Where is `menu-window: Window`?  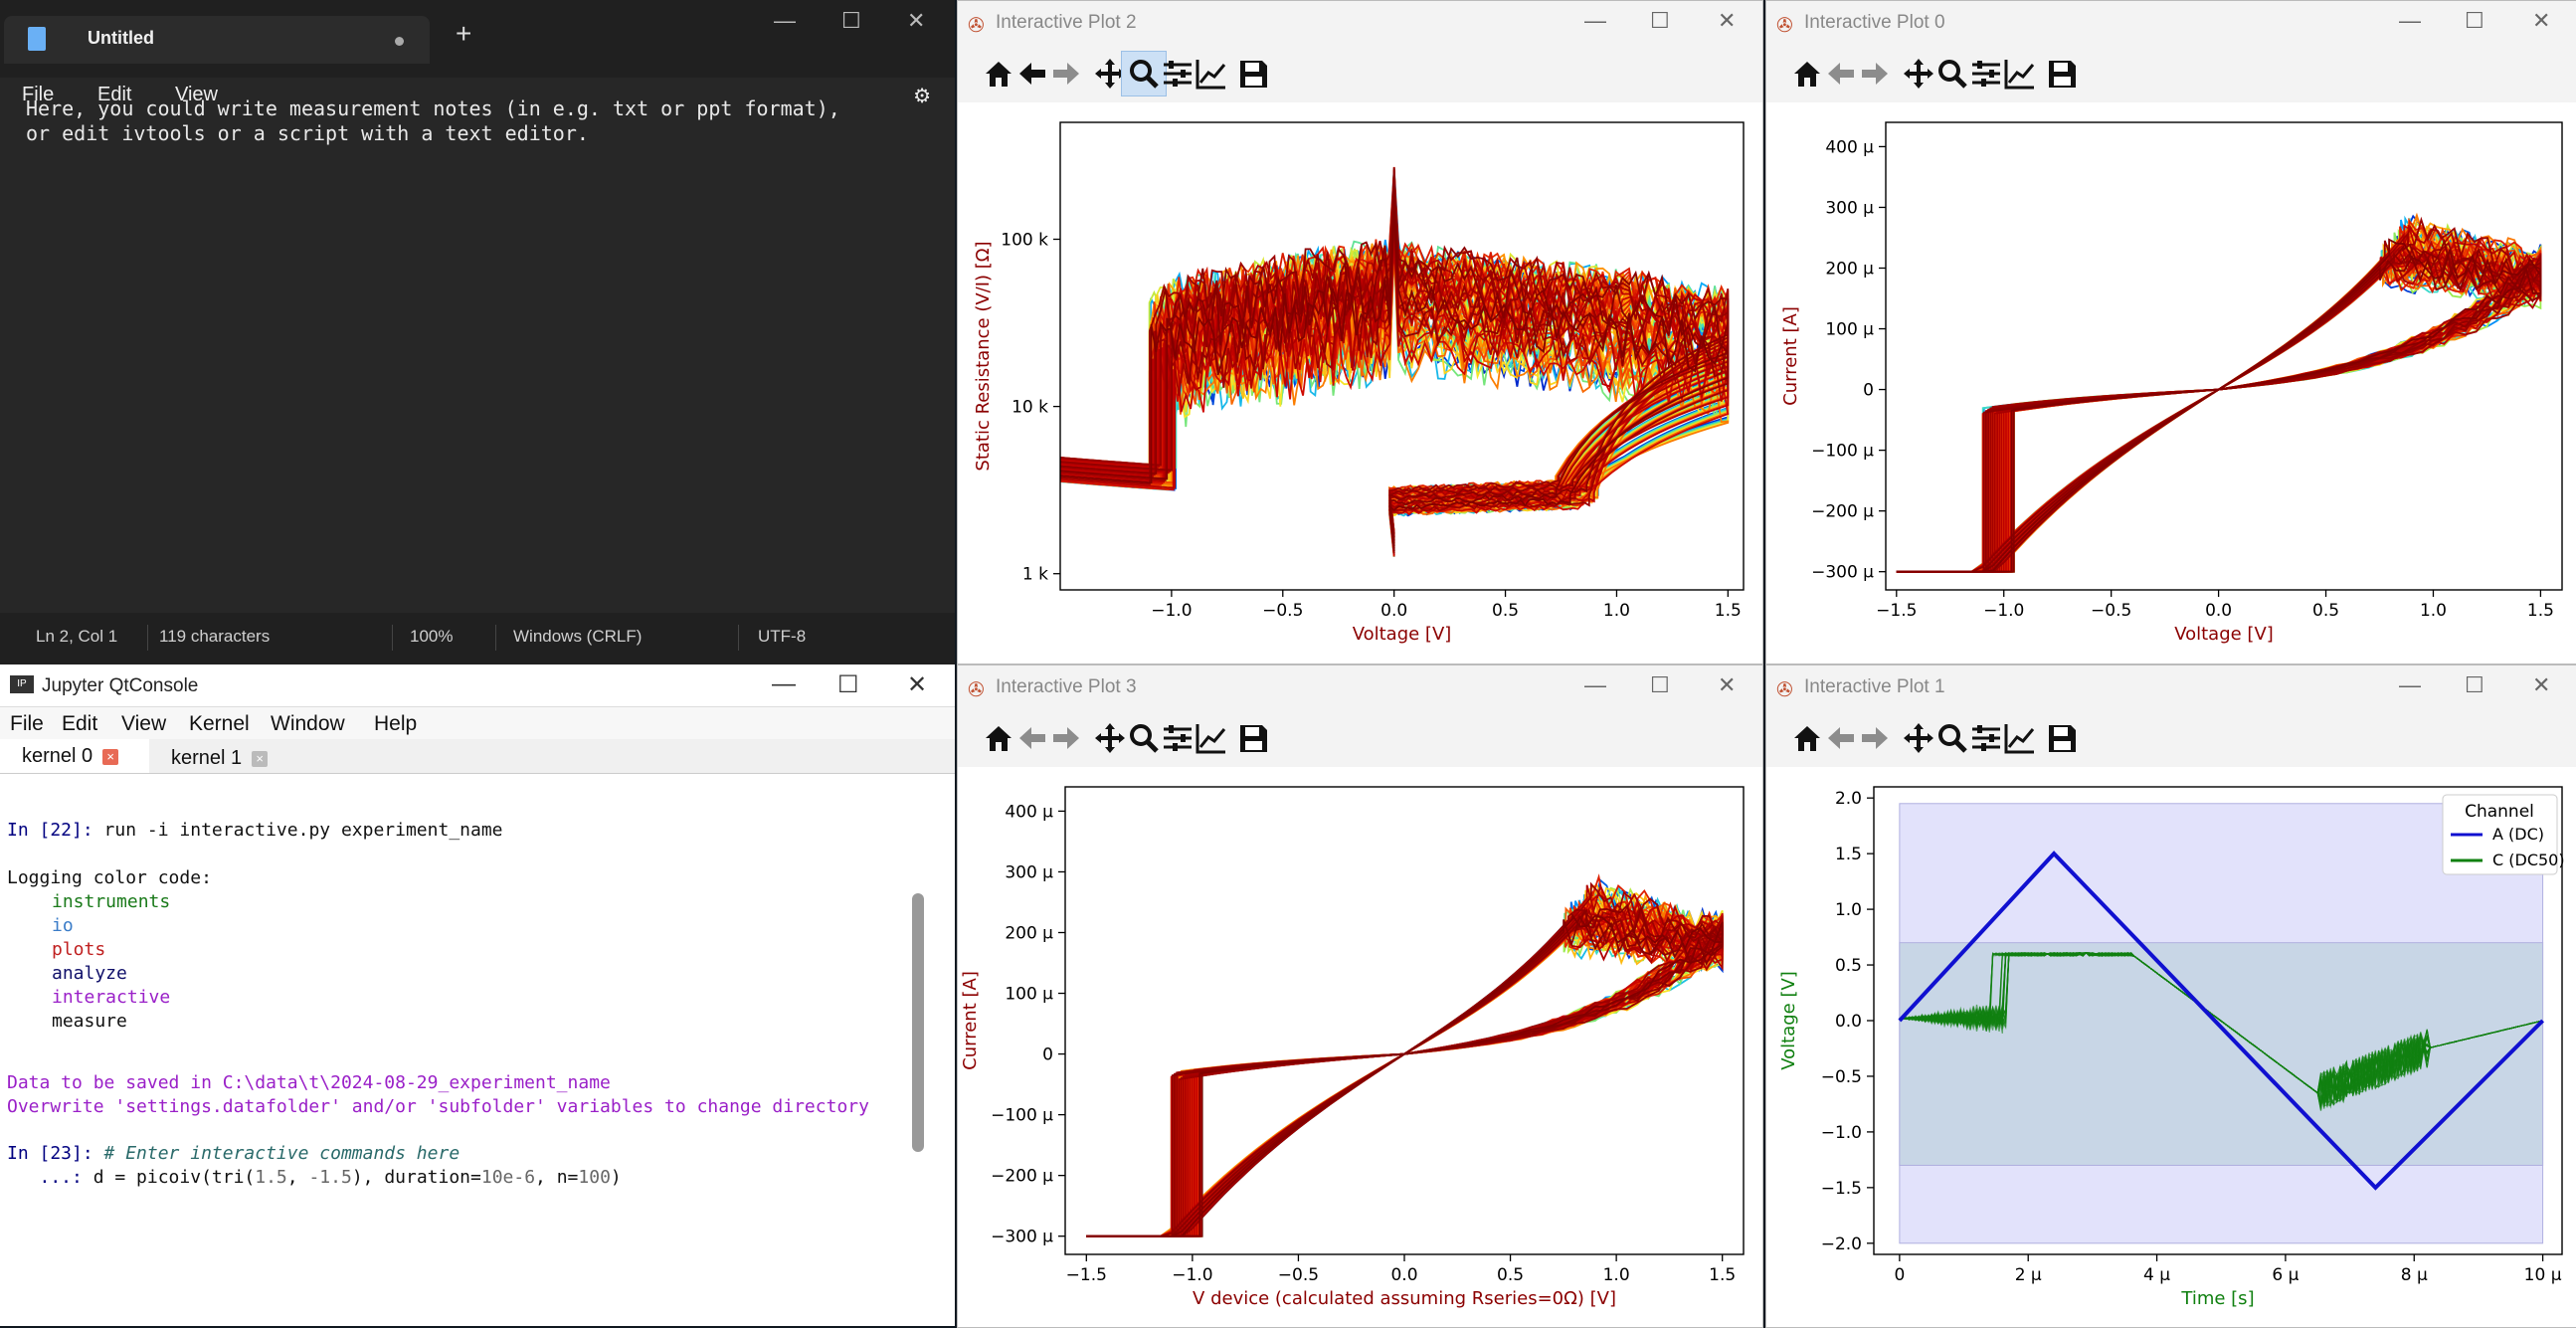
menu-window: Window is located at coordinates (308, 723).